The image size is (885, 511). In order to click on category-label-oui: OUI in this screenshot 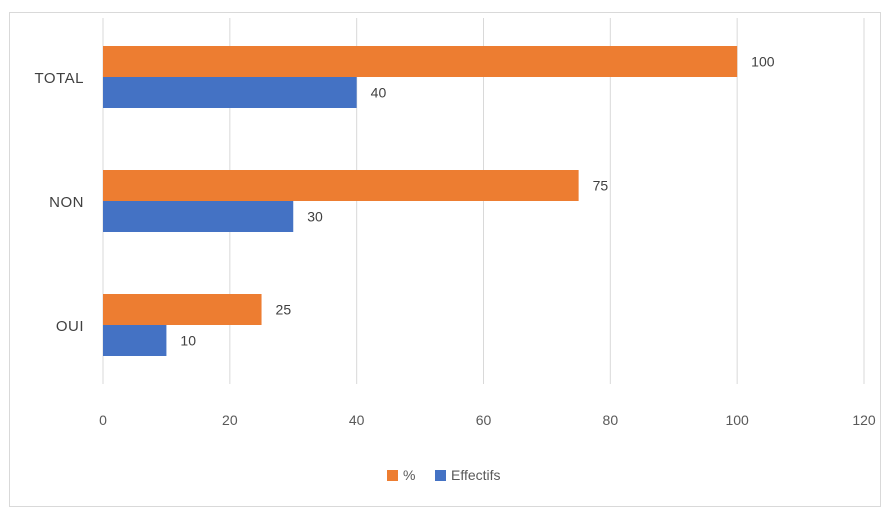, I will do `click(70, 326)`.